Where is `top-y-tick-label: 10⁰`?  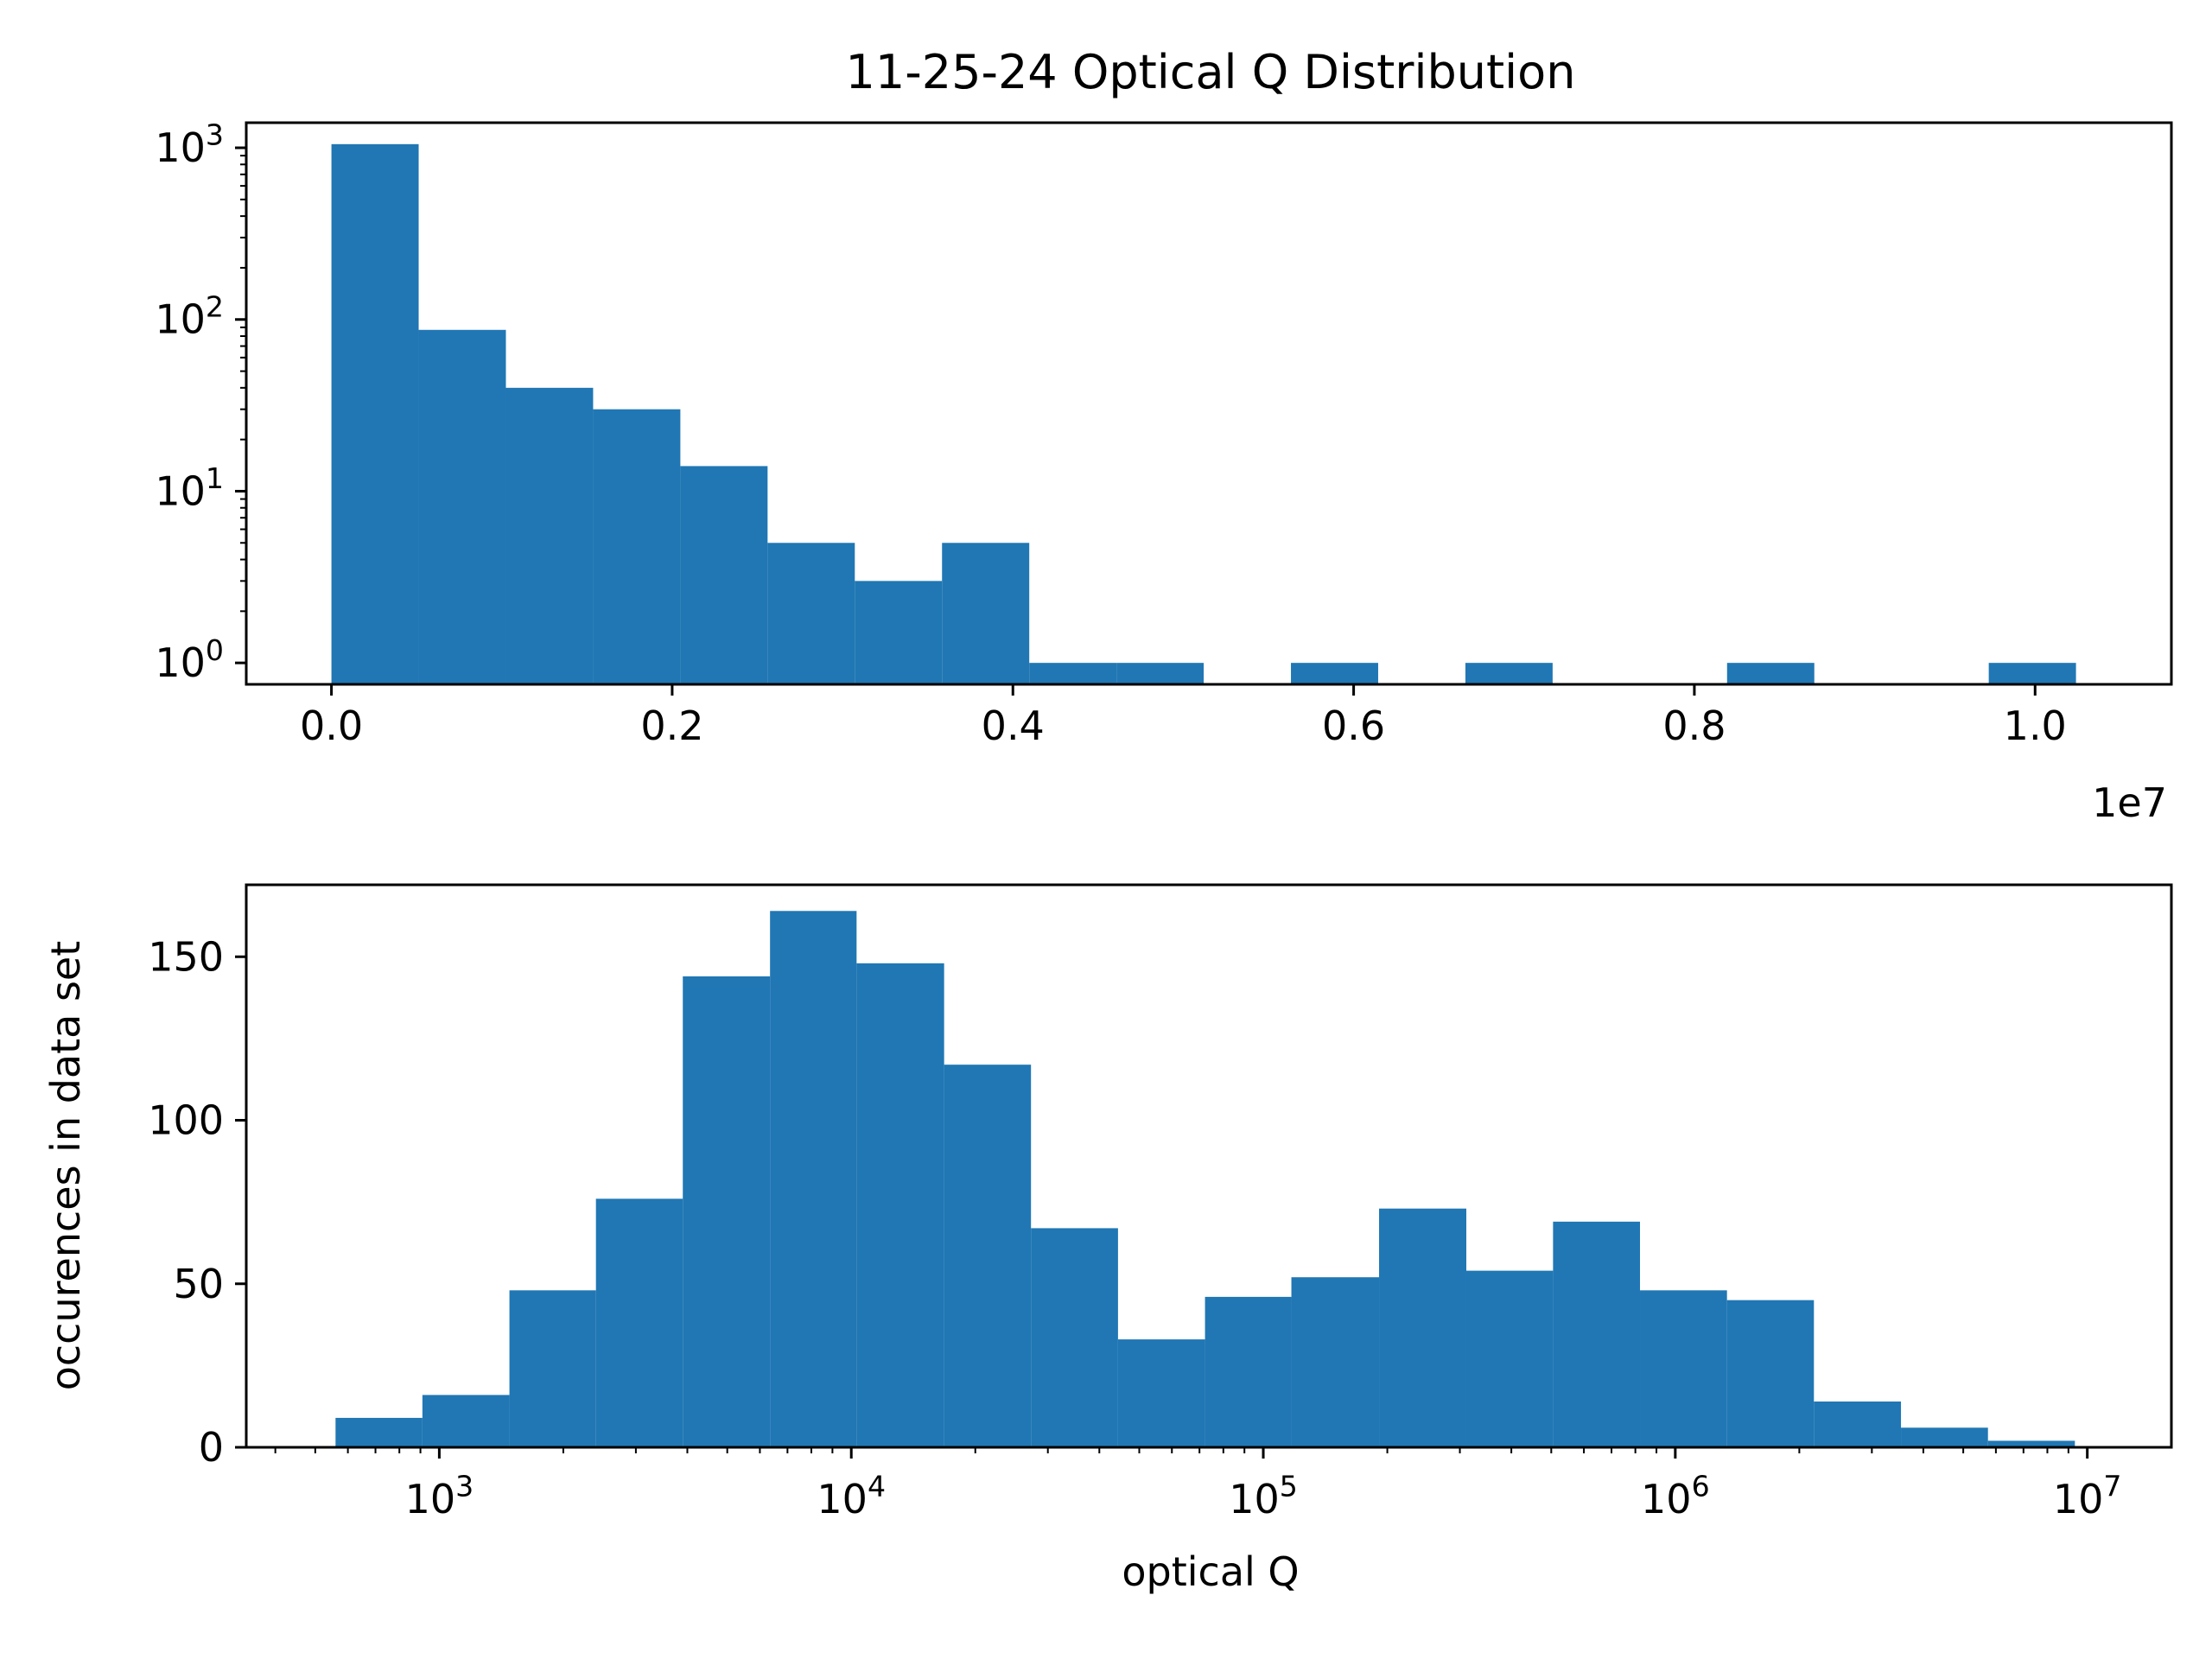 top-y-tick-label: 10⁰ is located at coordinates (189, 659).